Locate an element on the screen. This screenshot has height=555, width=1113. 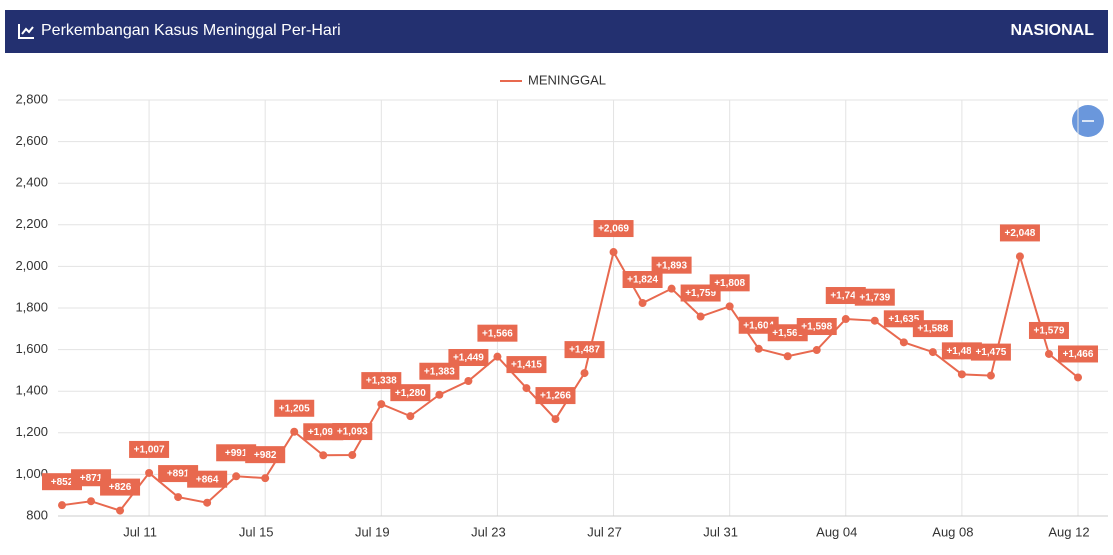
x-tick-label: Jul 31 is located at coordinates (720, 531).